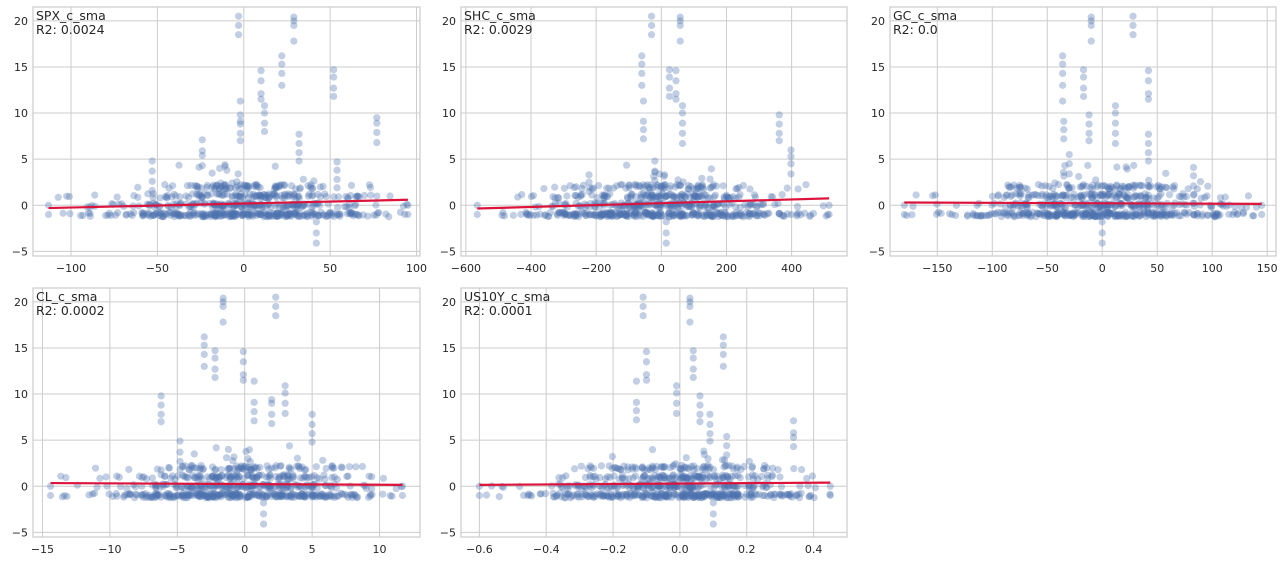  What do you see at coordinates (24, 486) in the screenshot?
I see `y-tick-label: 0` at bounding box center [24, 486].